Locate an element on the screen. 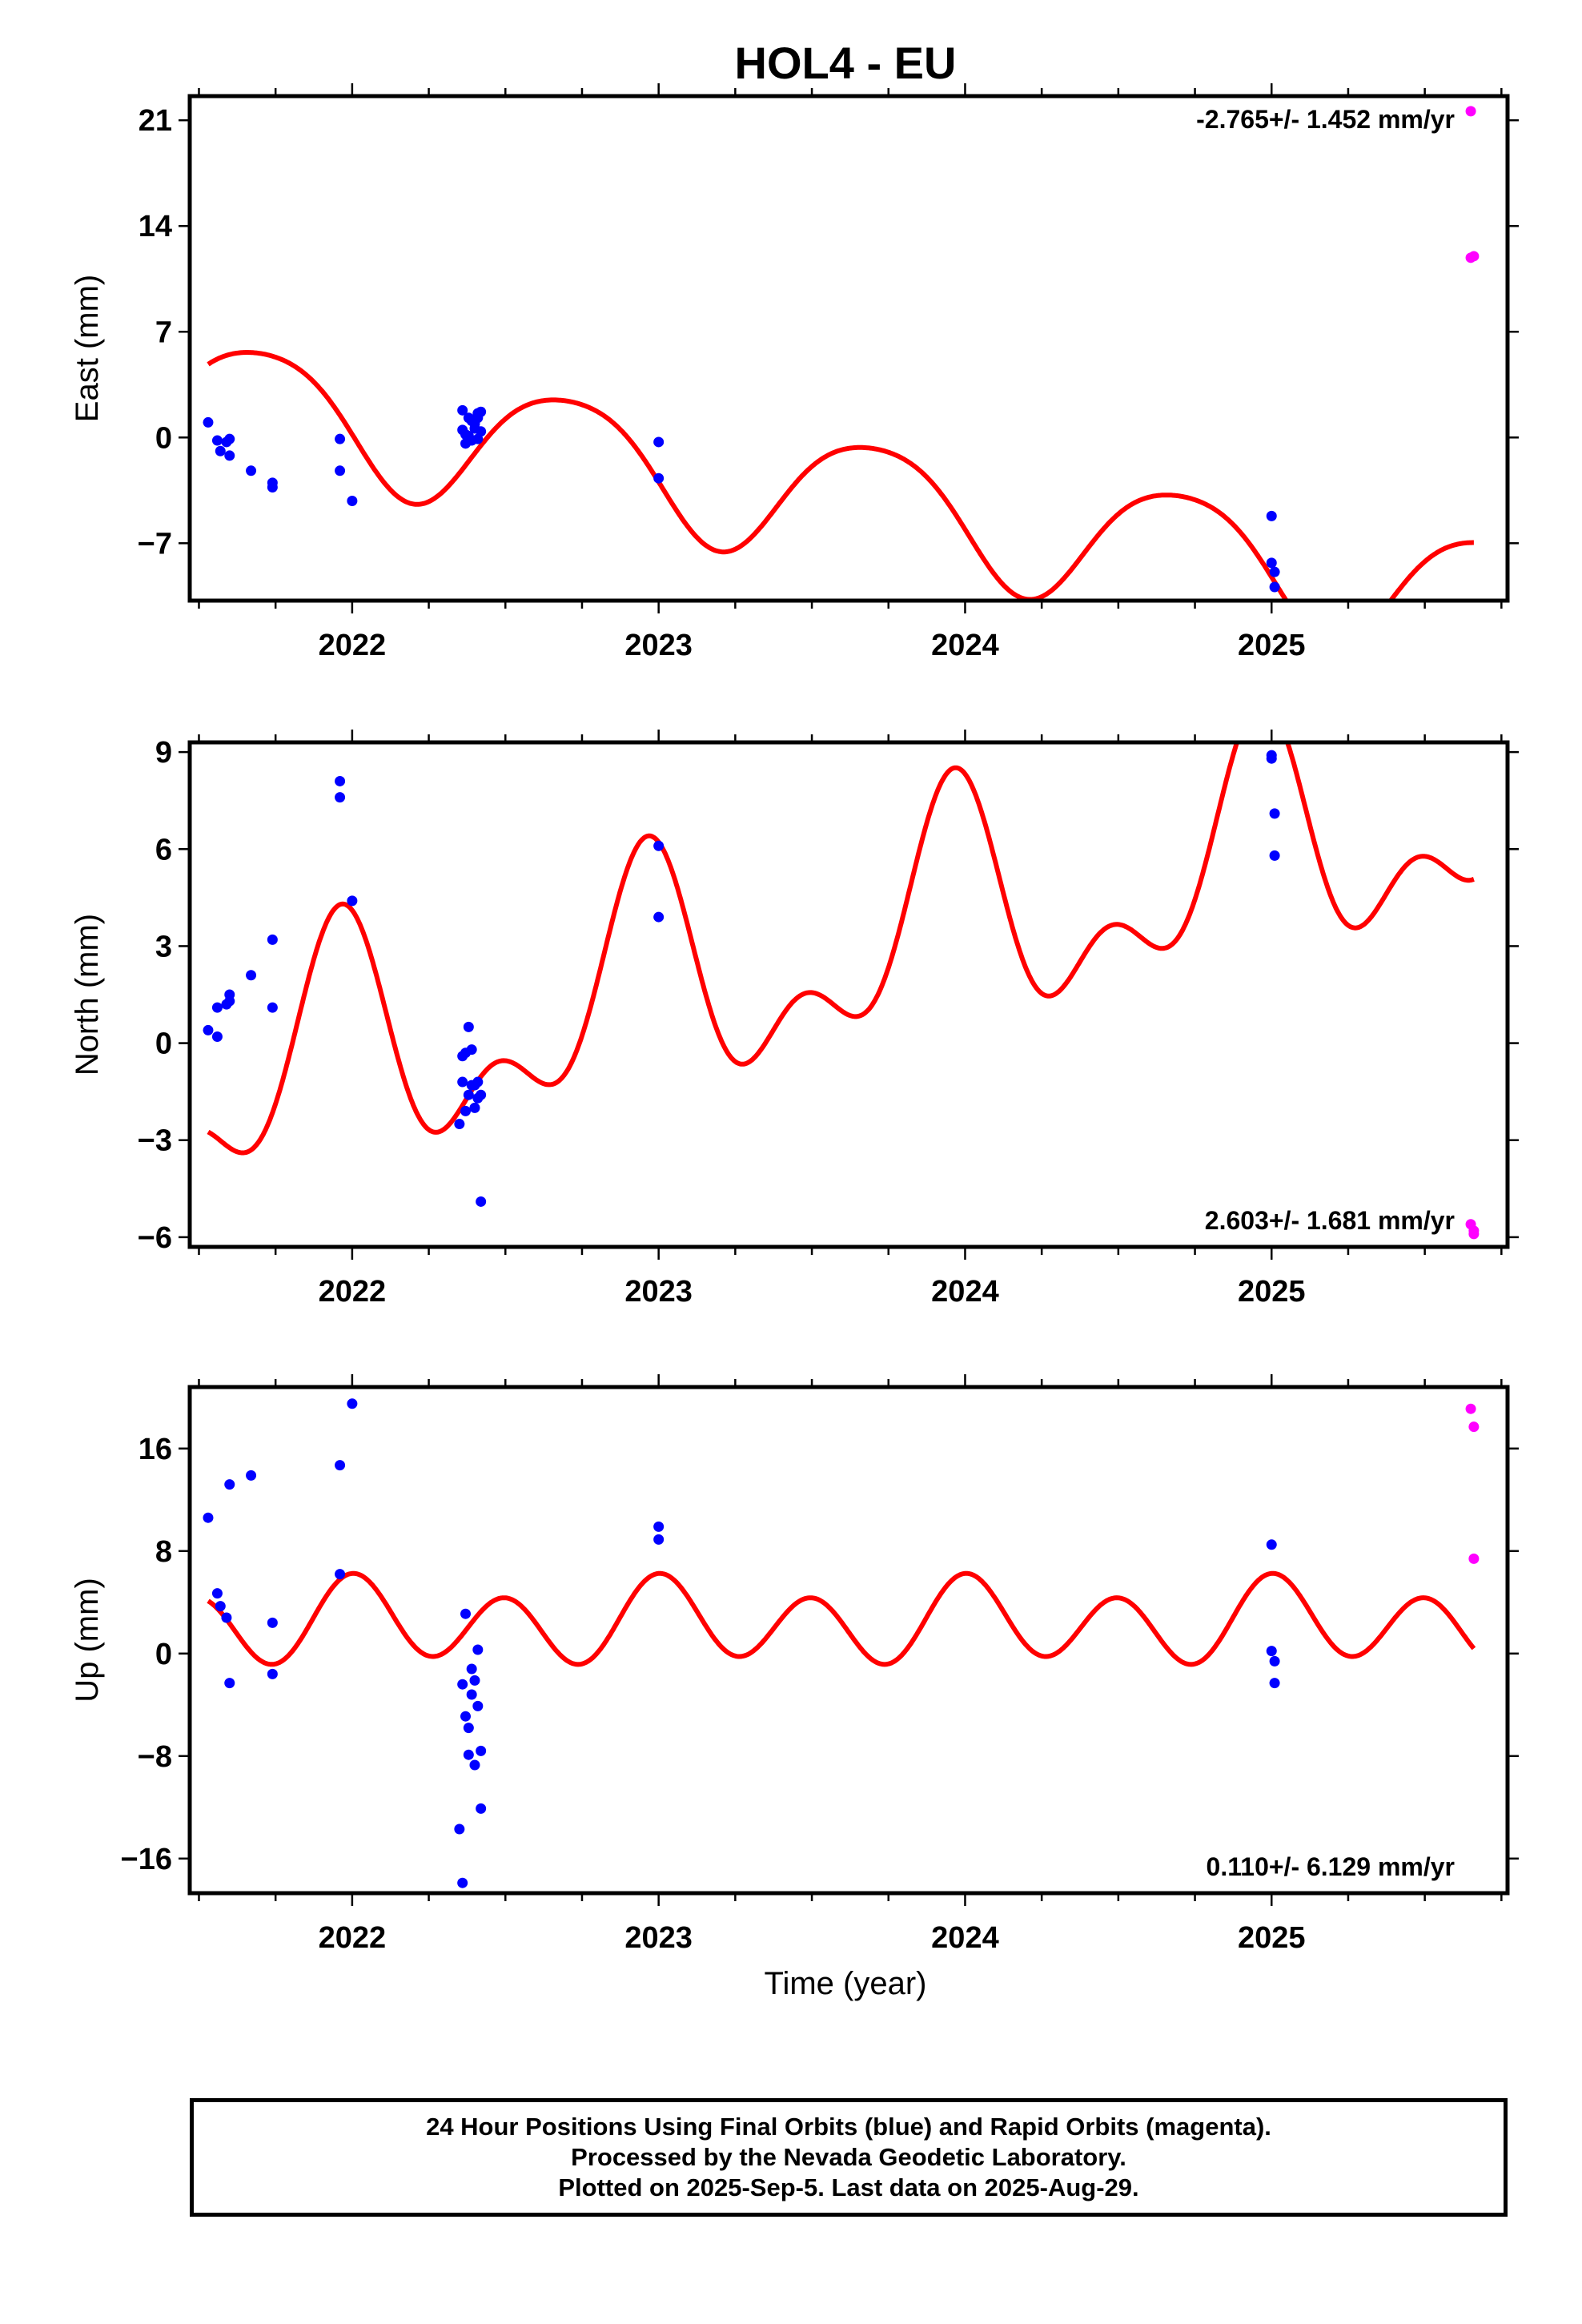  y-tick-label: −8 is located at coordinates (155, 1757).